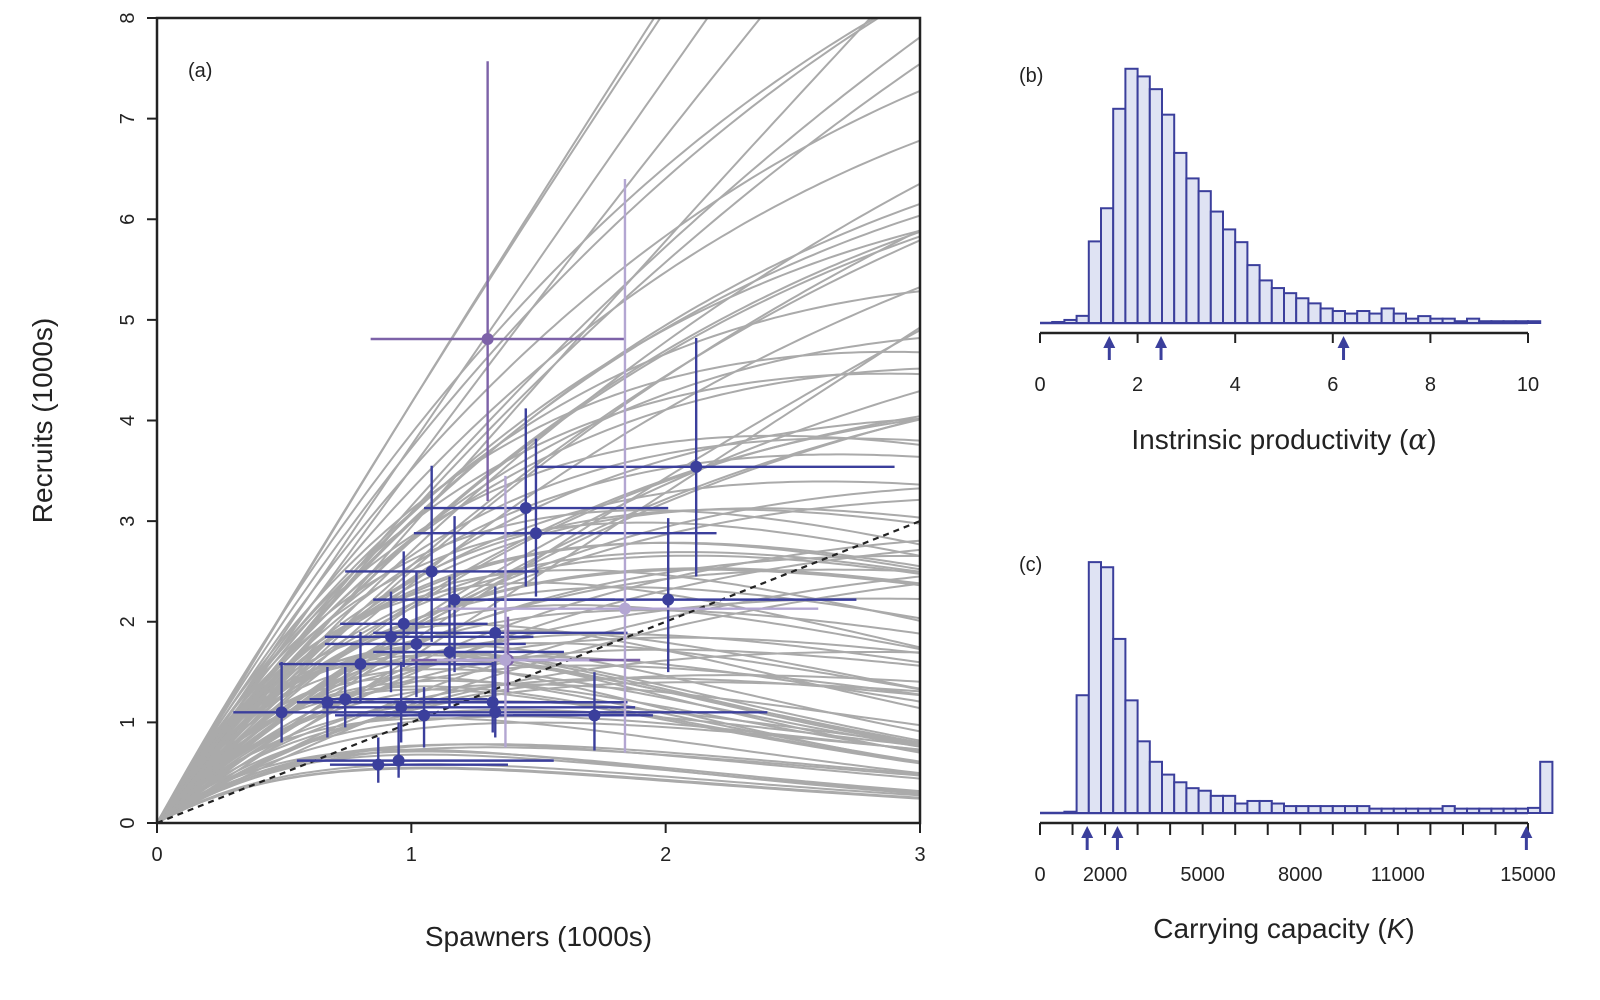  What do you see at coordinates (128, 722) in the screenshot?
I see `y-tick-label: 1` at bounding box center [128, 722].